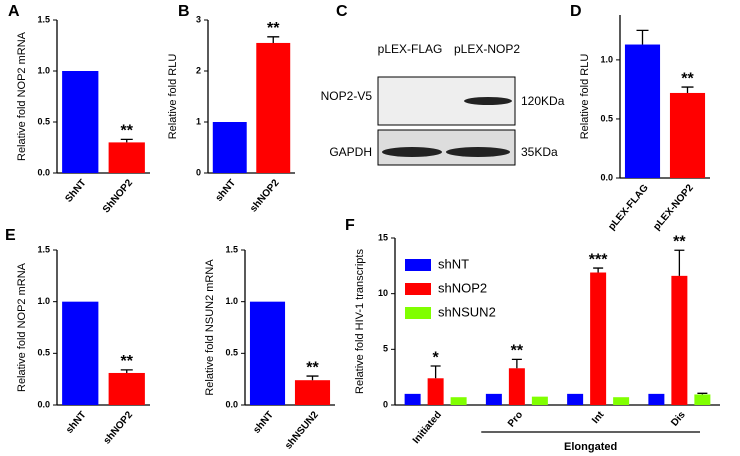 This screenshot has width=740, height=456. Describe the element at coordinates (467, 311) in the screenshot. I see `legend-label: shNSUN2` at that location.